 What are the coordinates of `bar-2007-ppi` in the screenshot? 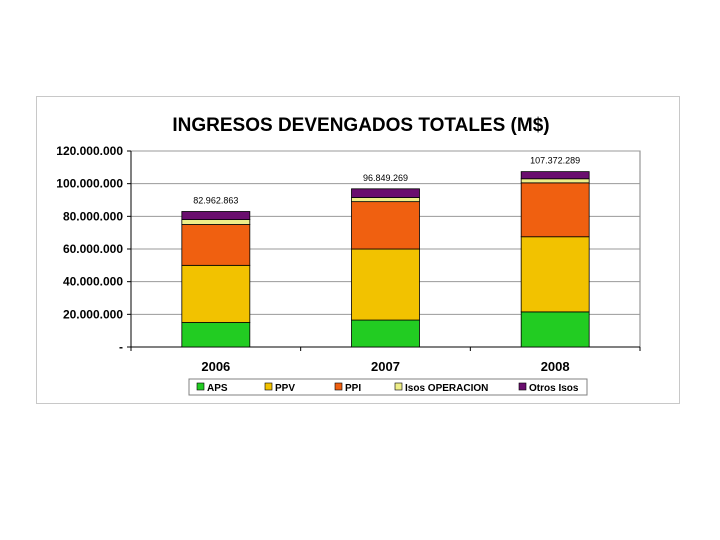 It's located at (385, 225).